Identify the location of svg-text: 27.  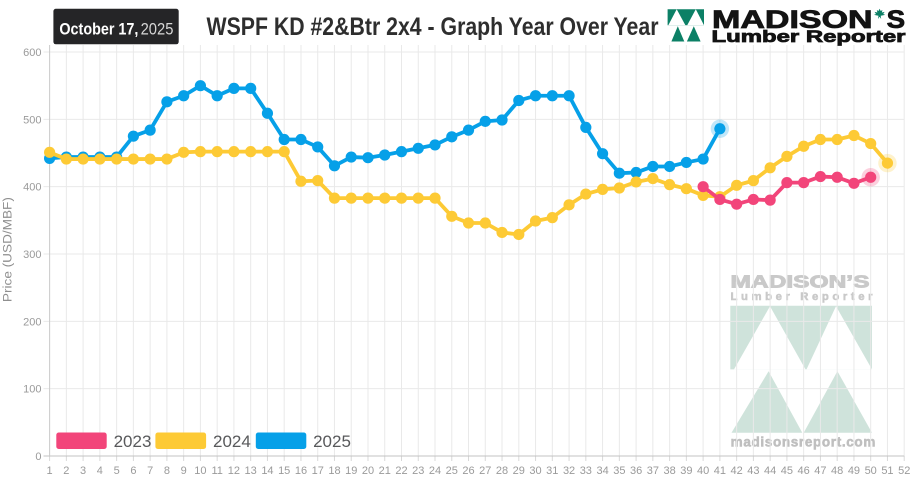
(485, 471).